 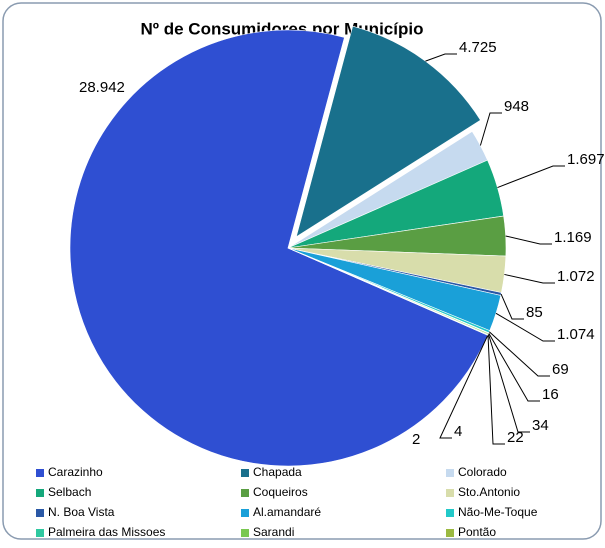 What do you see at coordinates (75, 472) in the screenshot?
I see `legend-label: Carazinho` at bounding box center [75, 472].